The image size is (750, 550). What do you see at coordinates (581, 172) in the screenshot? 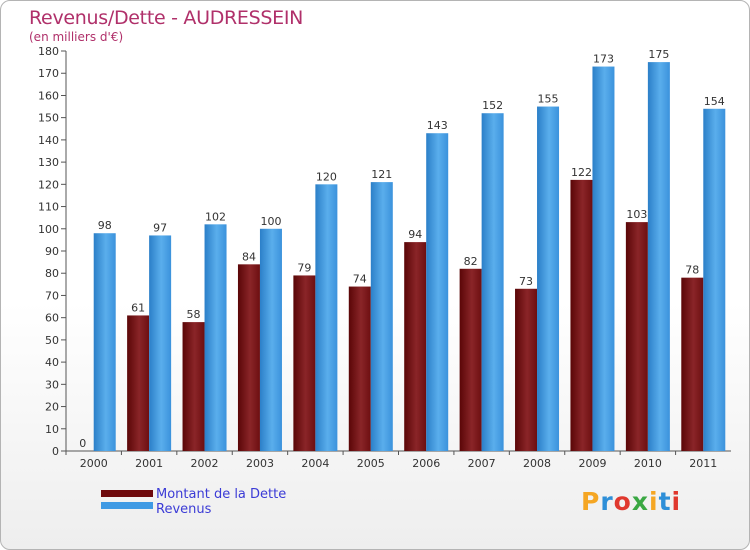
I see `data-label-dette: 122` at bounding box center [581, 172].